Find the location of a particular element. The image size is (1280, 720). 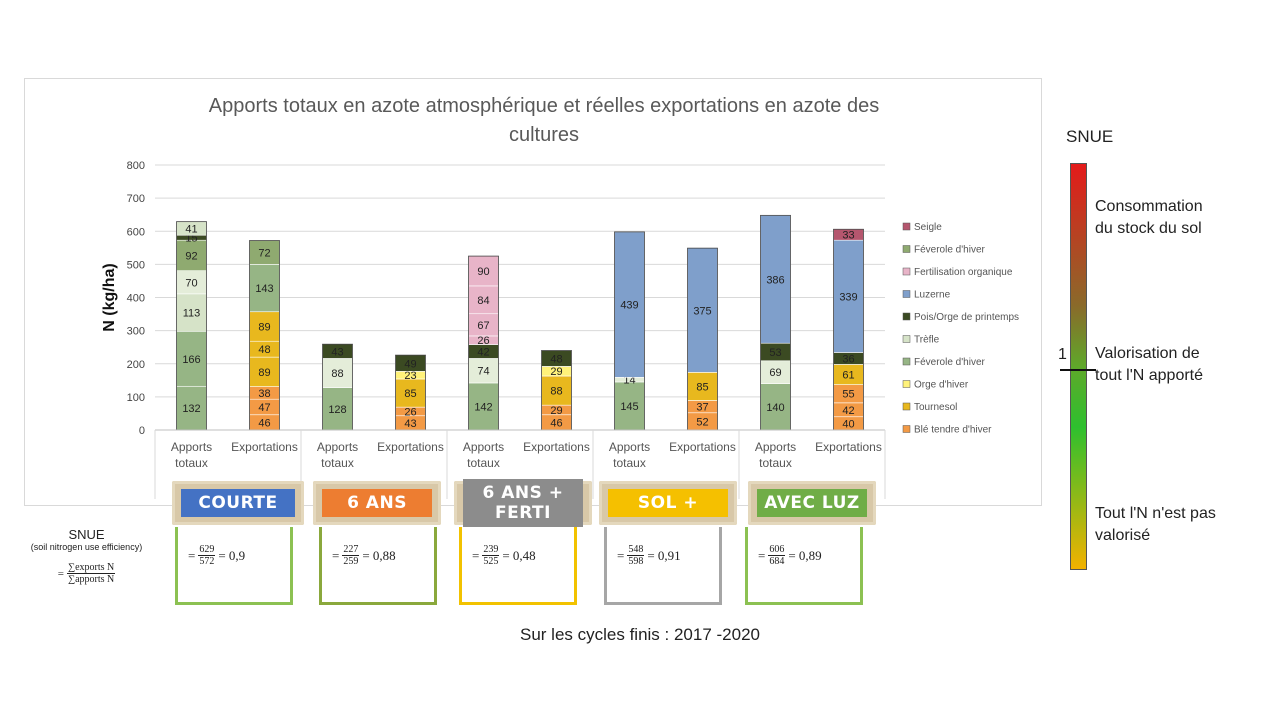

system-name: SOL + is located at coordinates (668, 503).